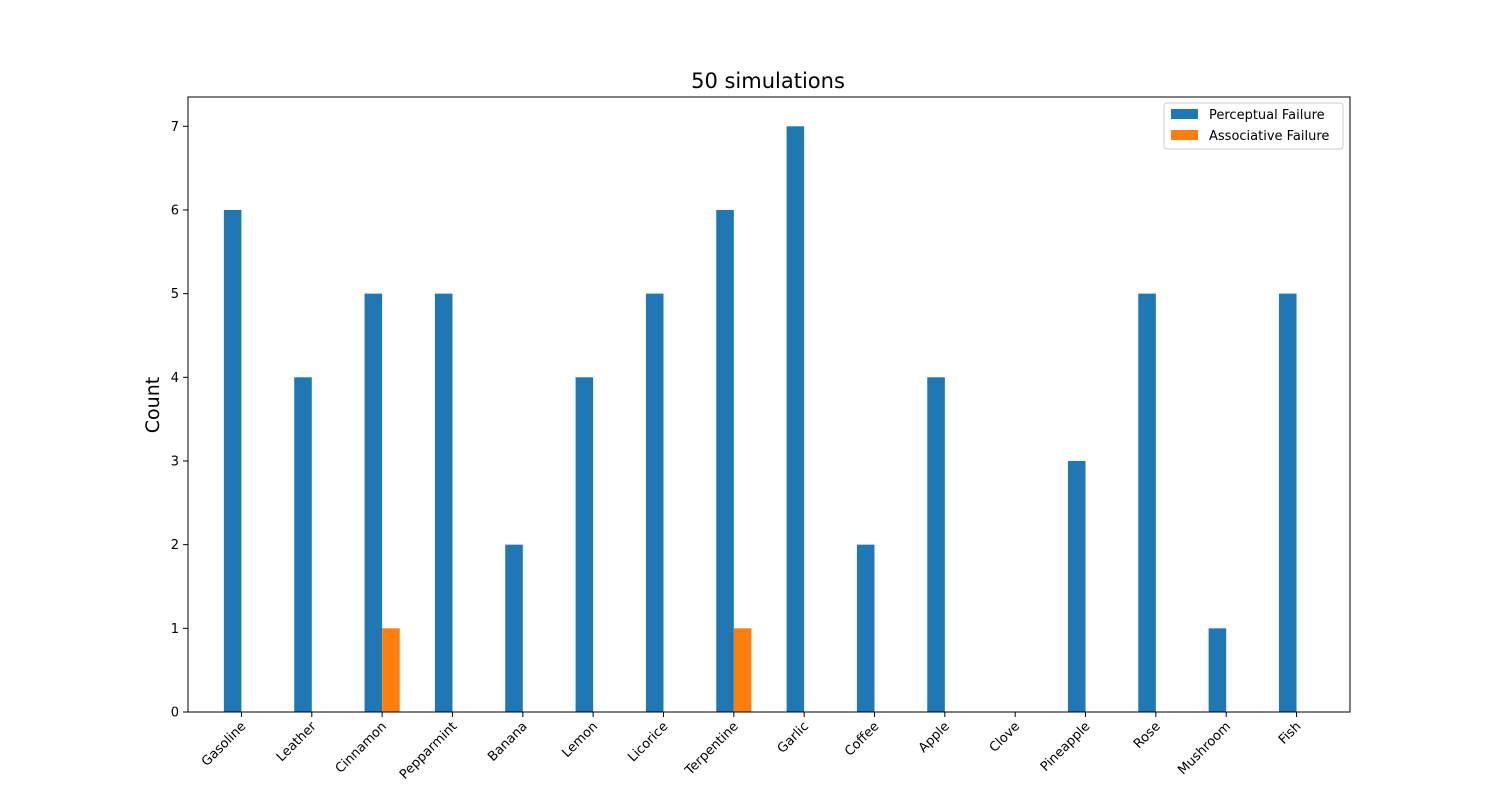 This screenshot has height=804, width=1500. I want to click on x-tick-label: Fish, so click(1290, 733).